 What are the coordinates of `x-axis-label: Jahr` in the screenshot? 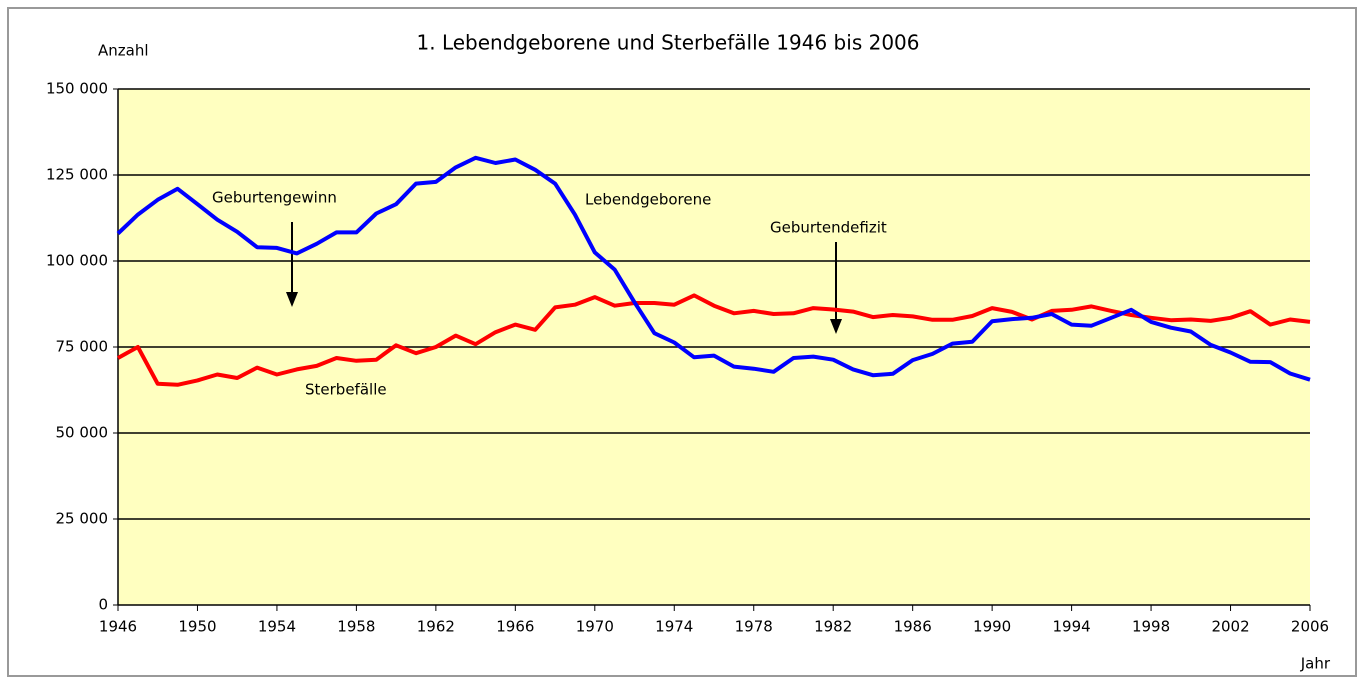 It's located at (1315, 664).